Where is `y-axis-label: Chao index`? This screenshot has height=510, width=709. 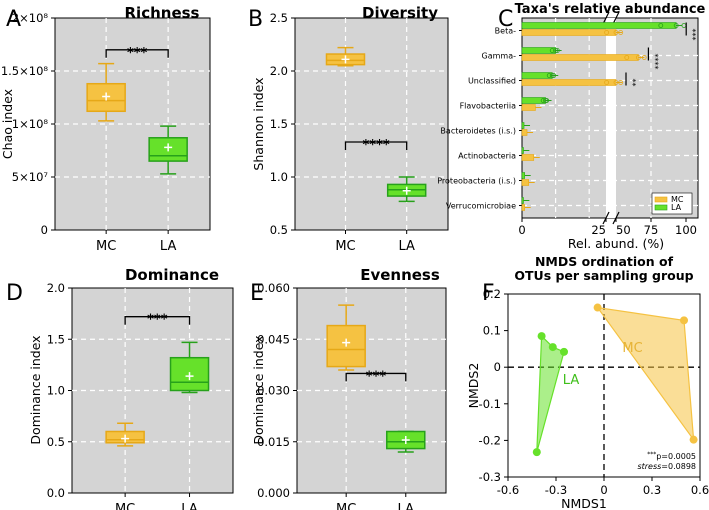
y-axis-label: Chao index is located at coordinates (7, 124).